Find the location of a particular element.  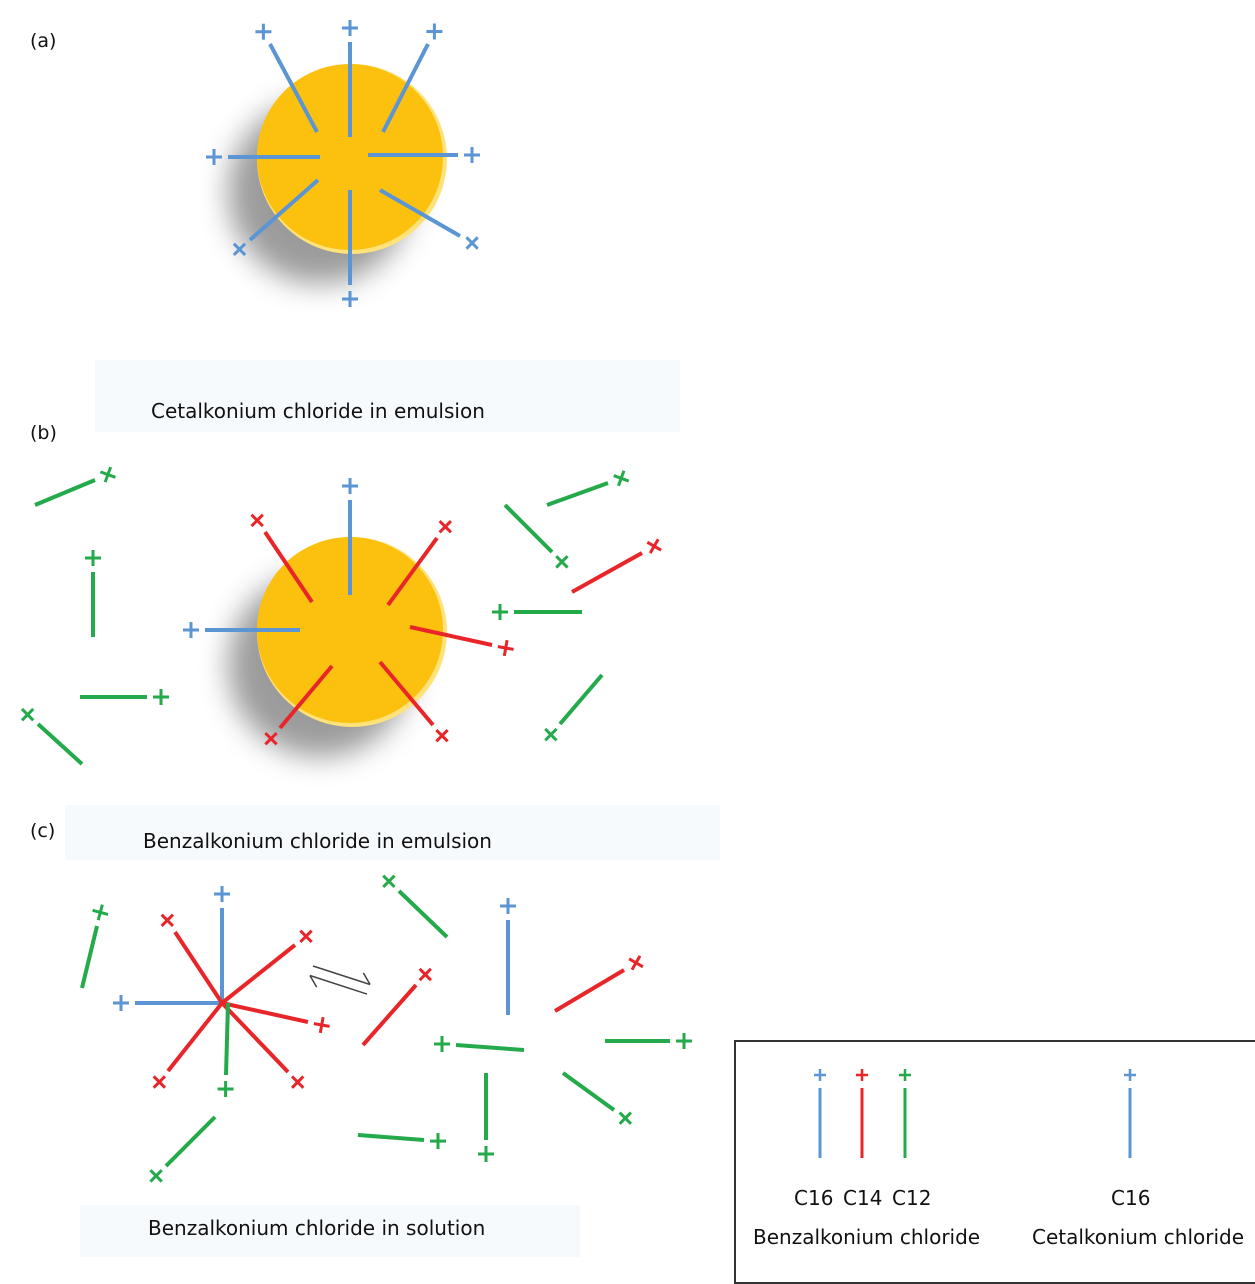

equilibrium-arrows-icon is located at coordinates (340, 980).